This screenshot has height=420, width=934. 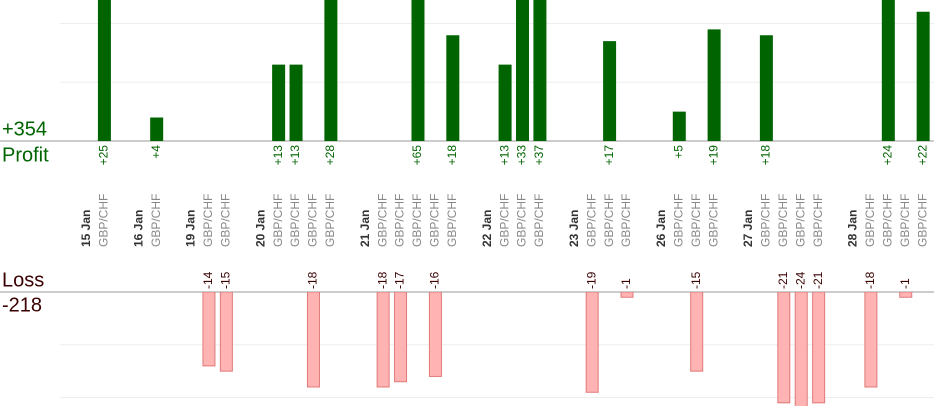 I want to click on value-label: -17, so click(x=400, y=280).